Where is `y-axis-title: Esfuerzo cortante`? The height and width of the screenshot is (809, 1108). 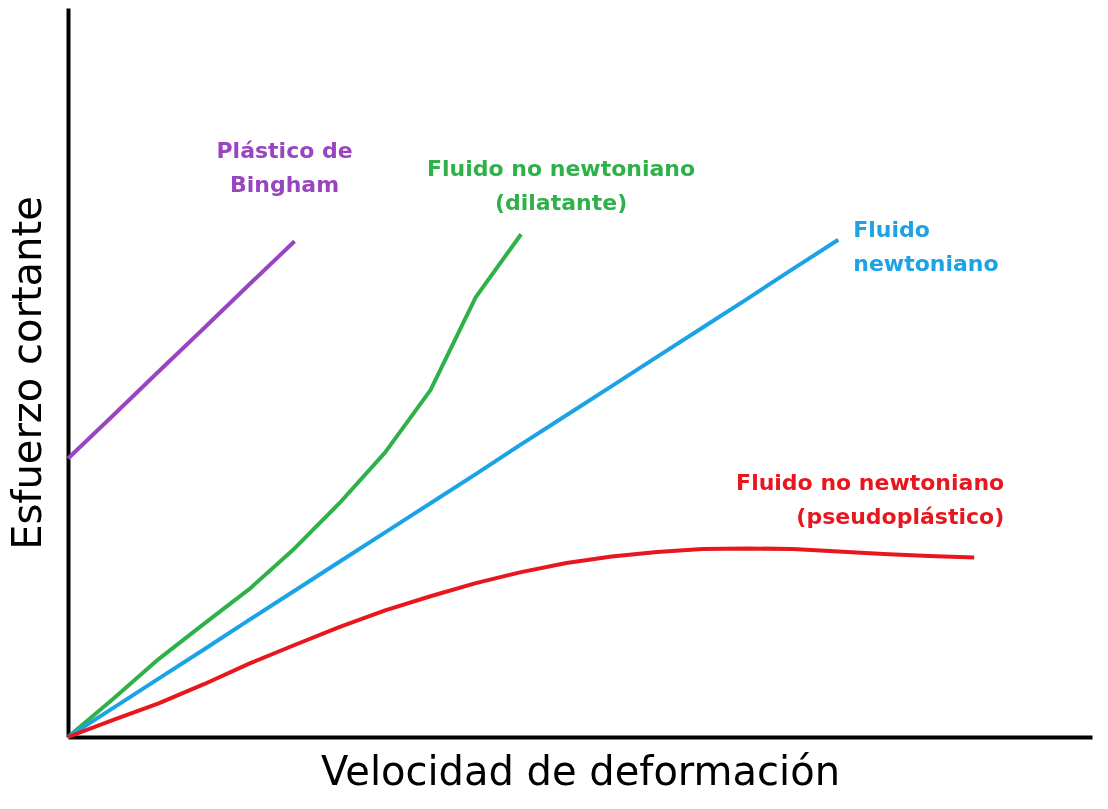
y-axis-title: Esfuerzo cortante is located at coordinates (26, 373).